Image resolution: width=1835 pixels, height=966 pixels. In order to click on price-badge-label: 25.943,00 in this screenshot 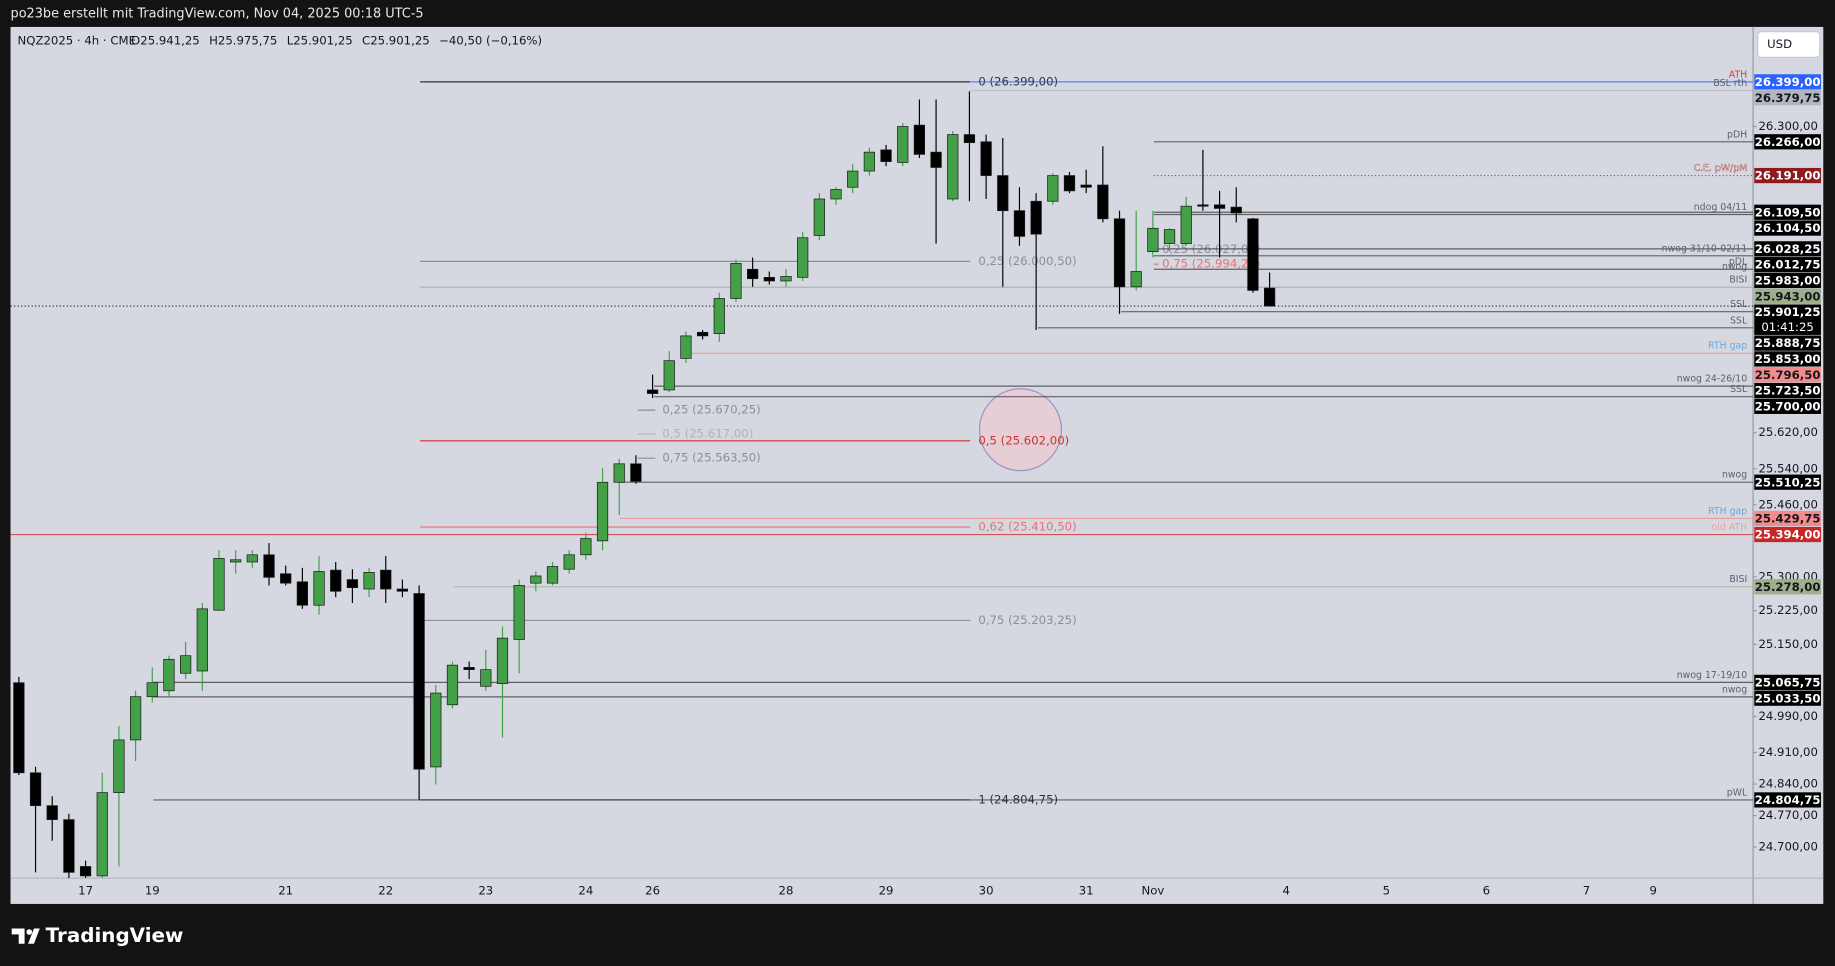, I will do `click(1788, 296)`.